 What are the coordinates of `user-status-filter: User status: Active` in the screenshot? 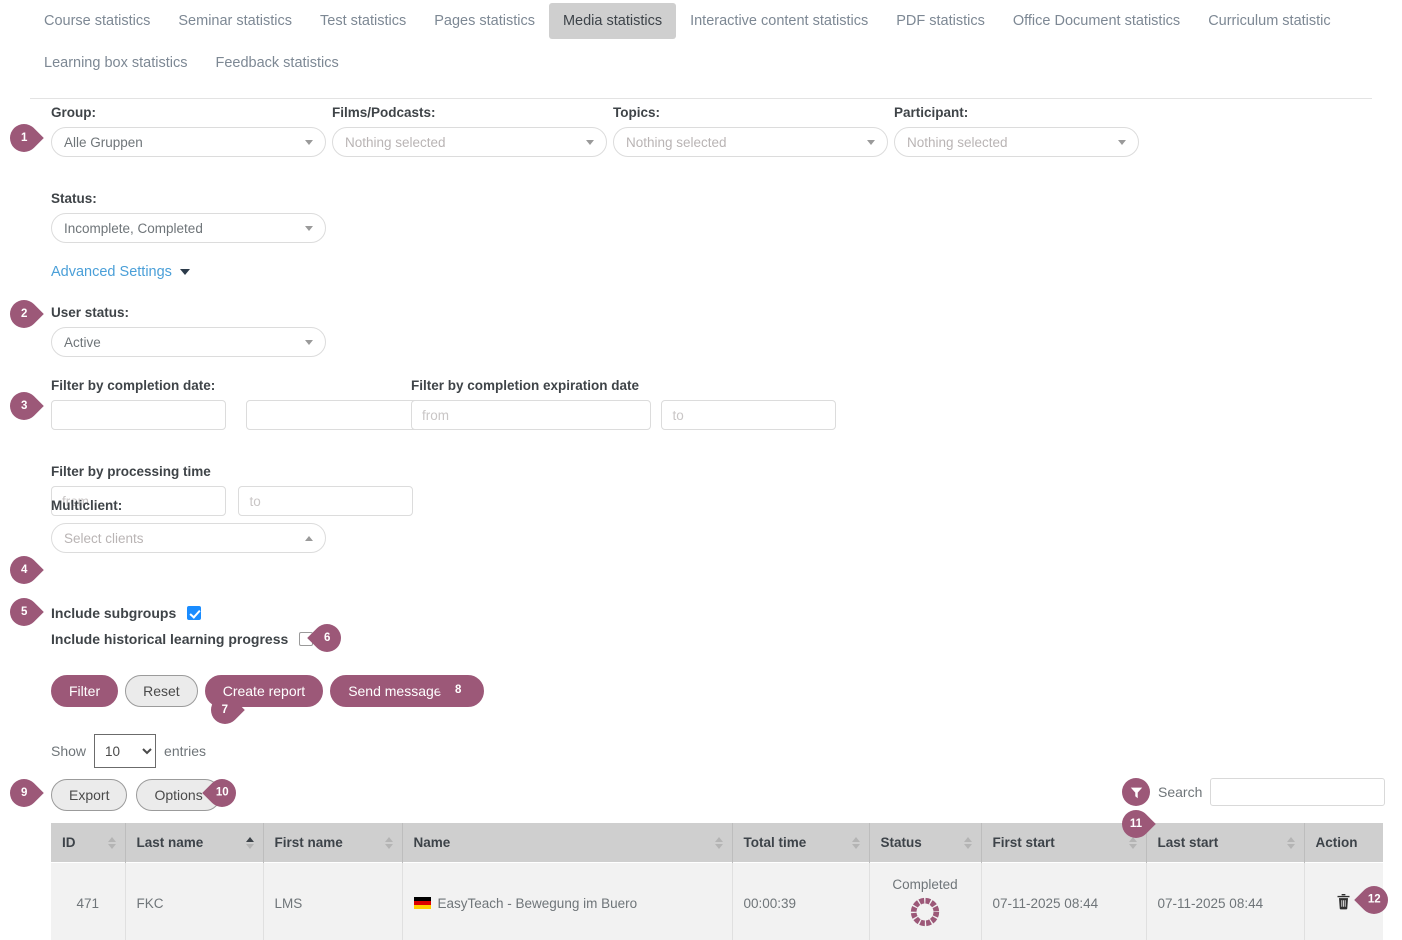 It's located at (188, 331).